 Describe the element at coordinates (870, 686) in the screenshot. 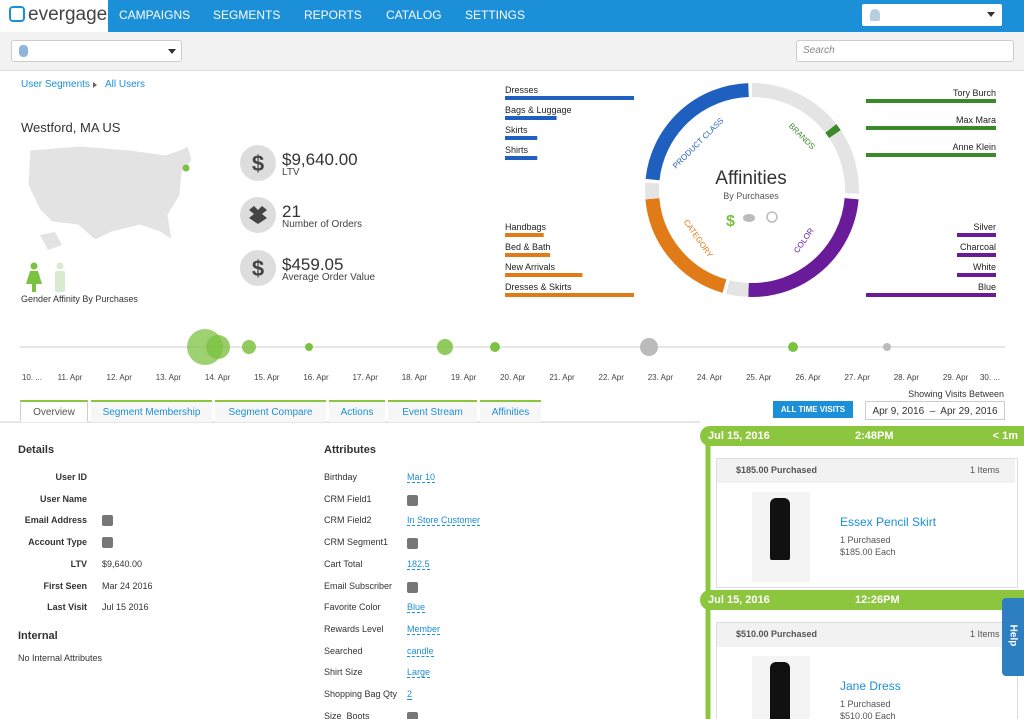

I see `product-name: Jane Dress` at that location.